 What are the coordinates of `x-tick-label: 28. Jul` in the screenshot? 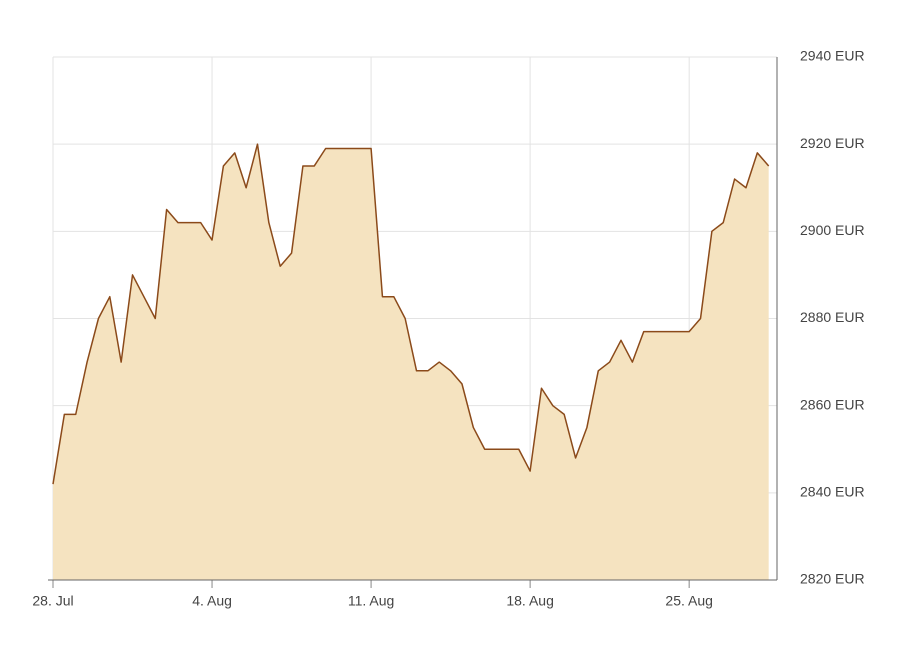 It's located at (52, 601).